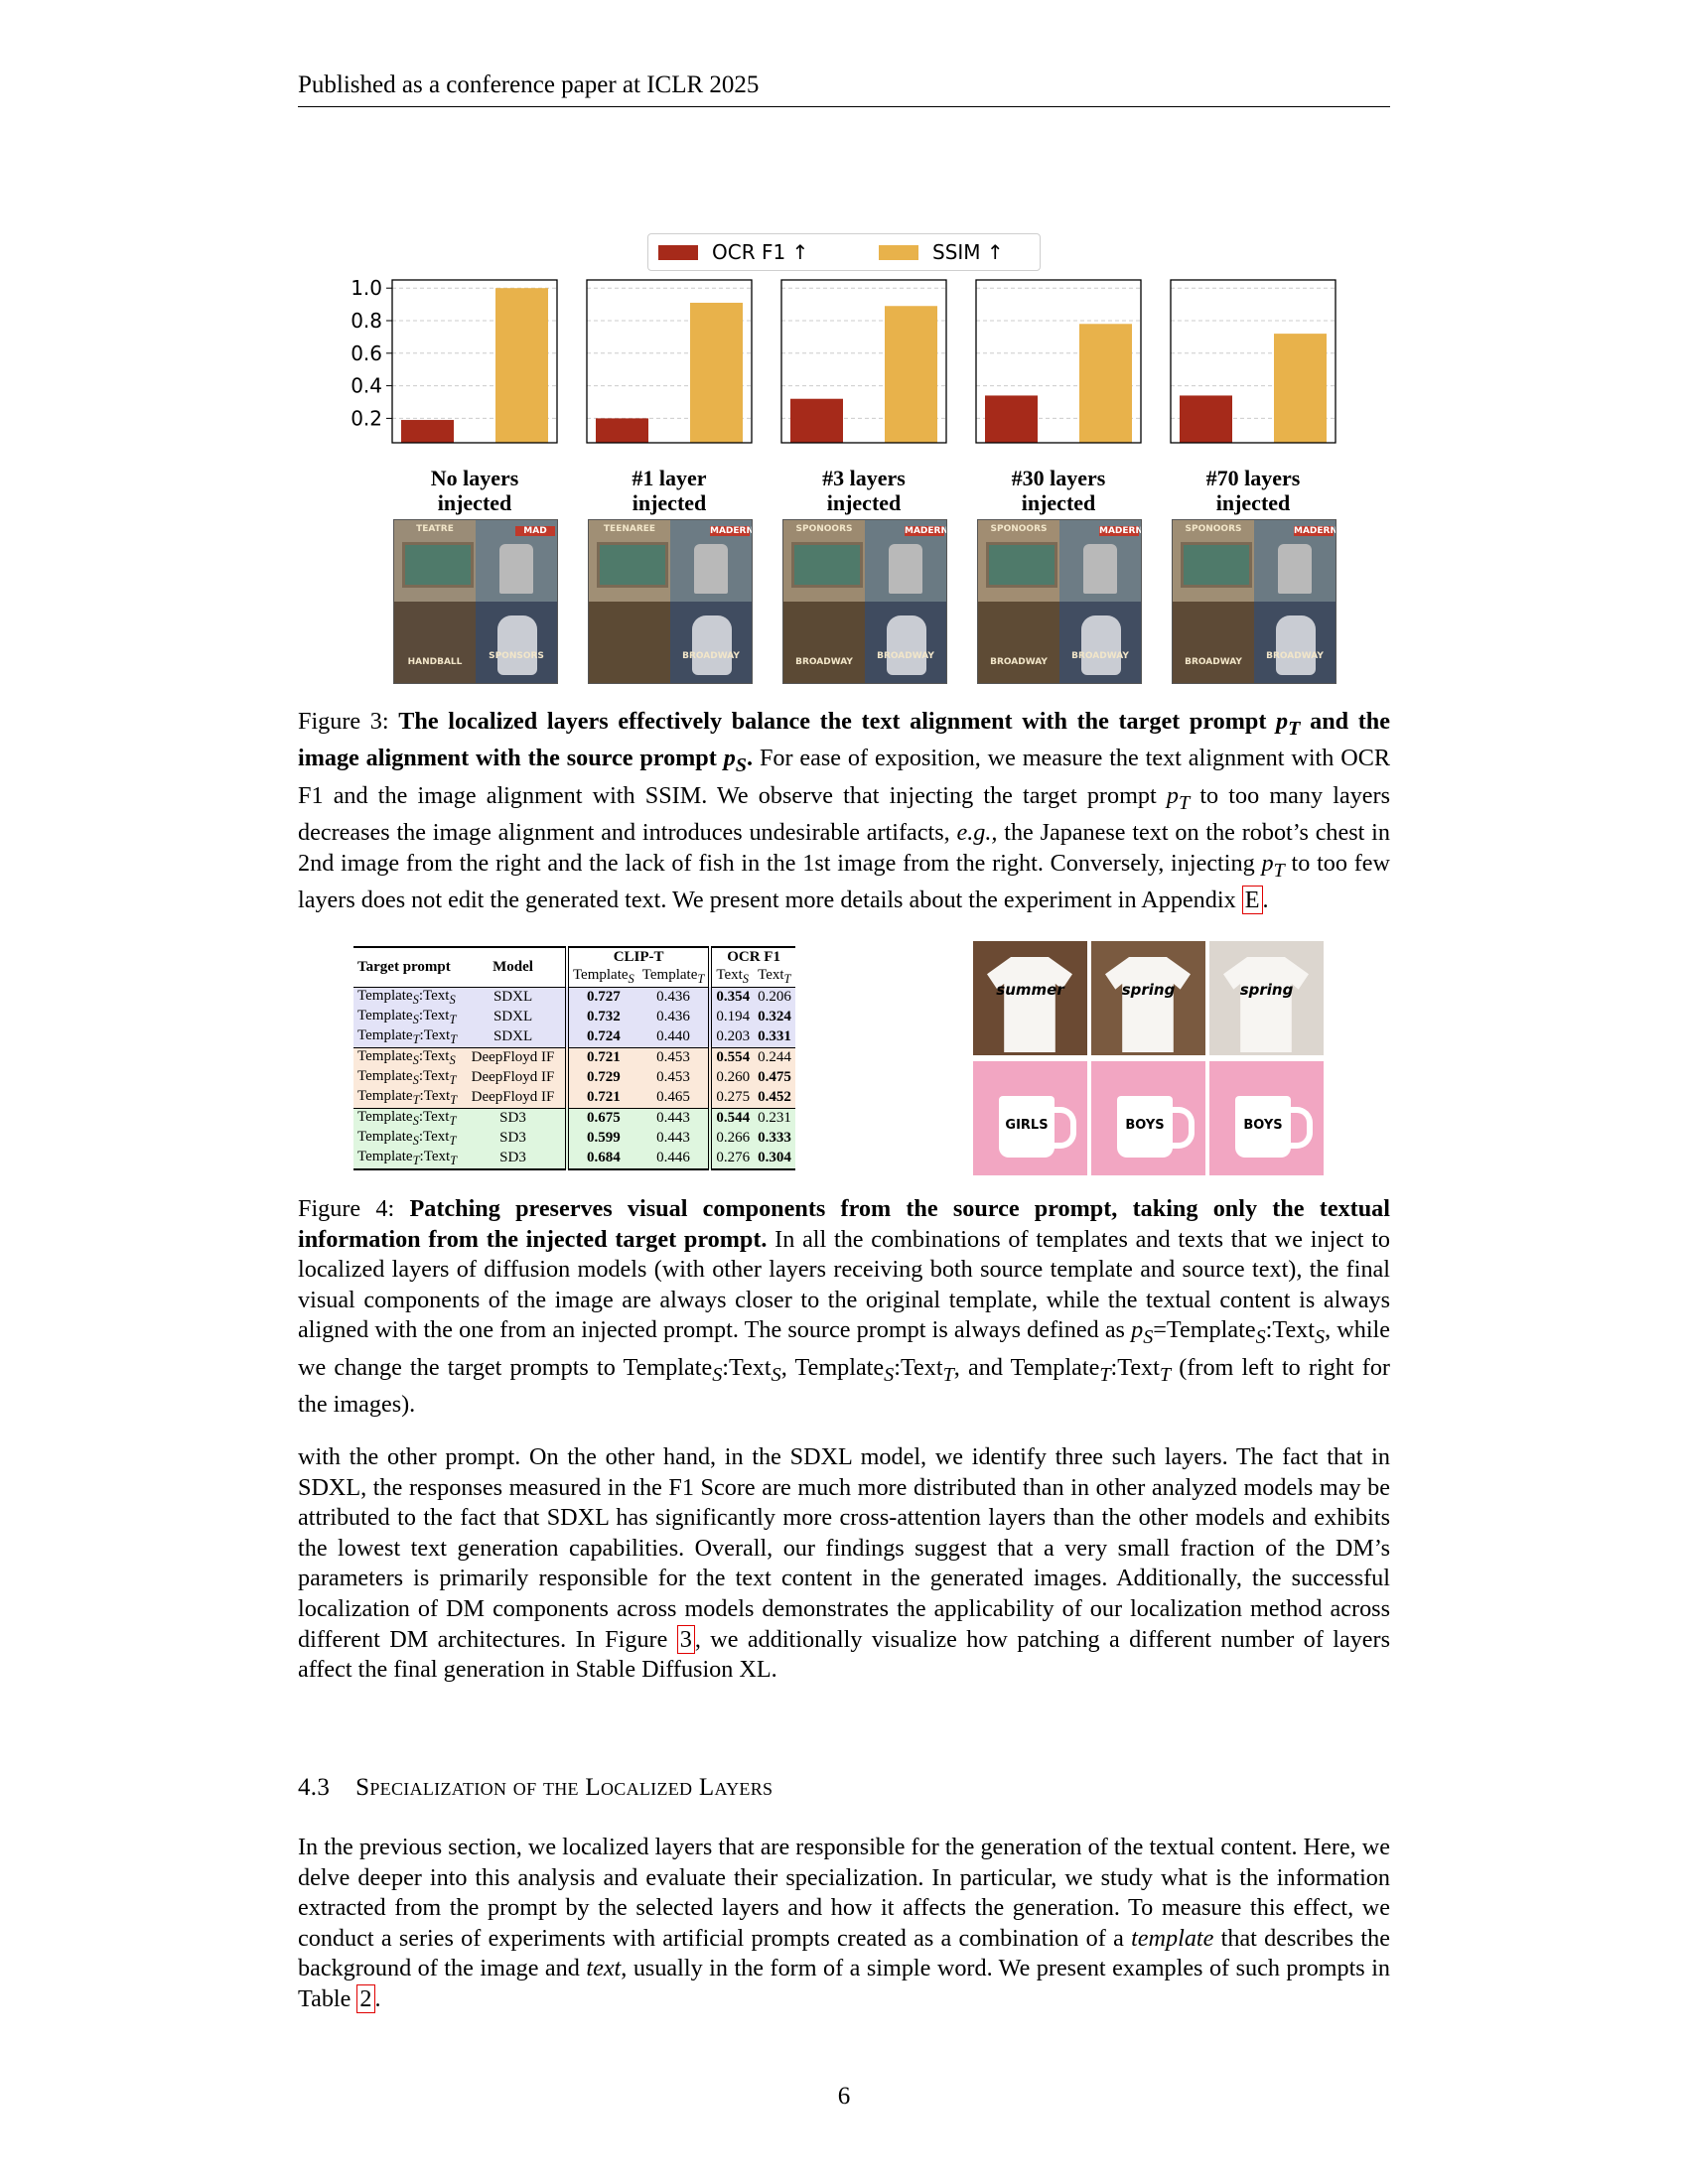  I want to click on col-clip-t: CLIP-T, so click(637, 957).